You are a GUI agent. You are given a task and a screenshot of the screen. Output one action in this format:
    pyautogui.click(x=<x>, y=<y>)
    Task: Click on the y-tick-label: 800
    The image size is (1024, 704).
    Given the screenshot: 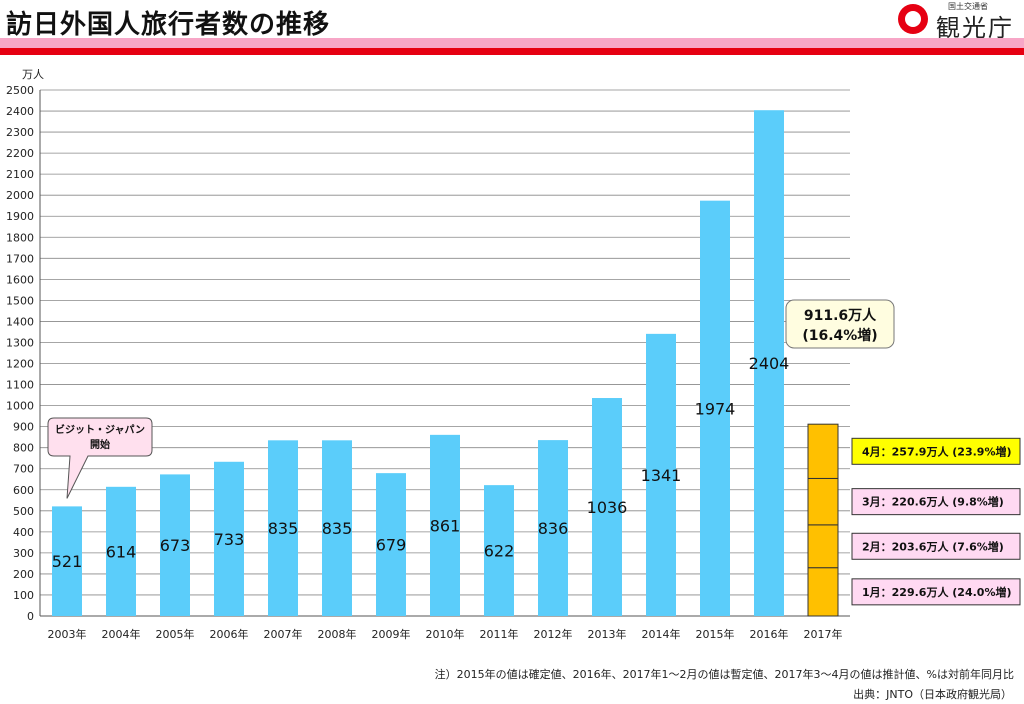 What is the action you would take?
    pyautogui.click(x=23, y=448)
    